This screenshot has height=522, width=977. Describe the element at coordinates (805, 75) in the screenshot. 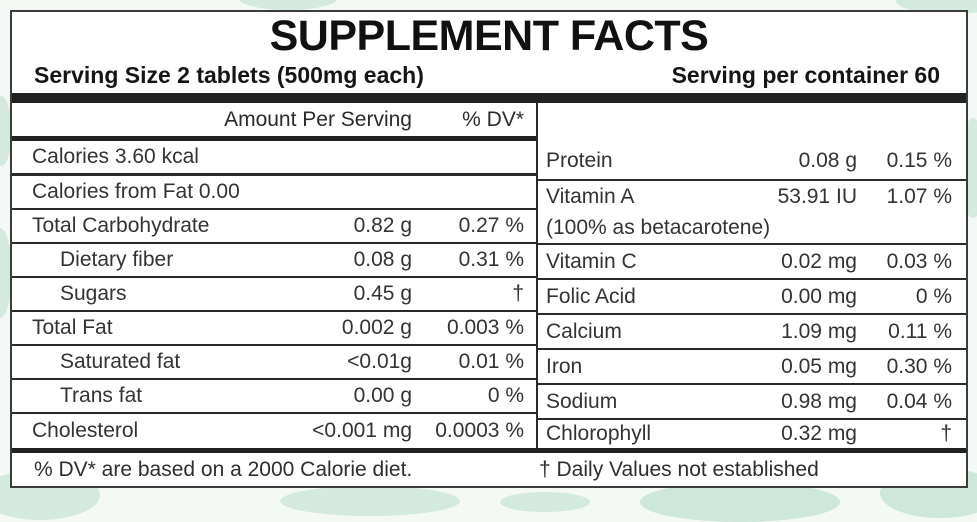

I see `servings-per-container: Serving per container 60` at that location.